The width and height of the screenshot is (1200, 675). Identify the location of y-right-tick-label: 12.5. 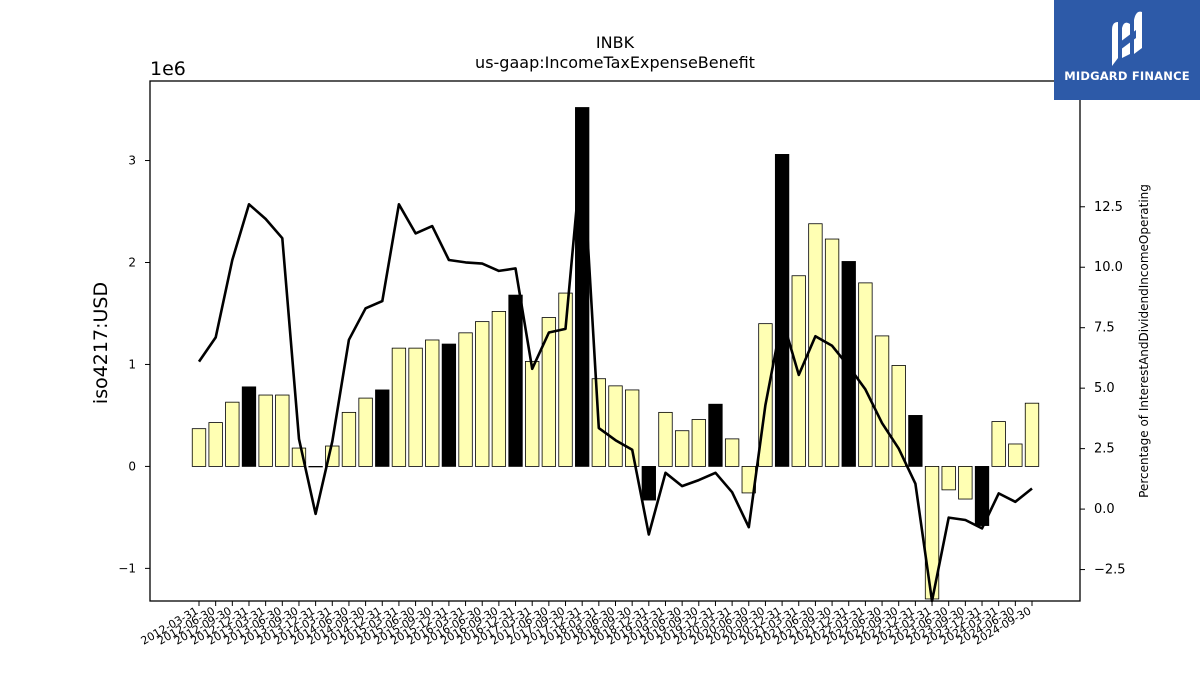
(1108, 207).